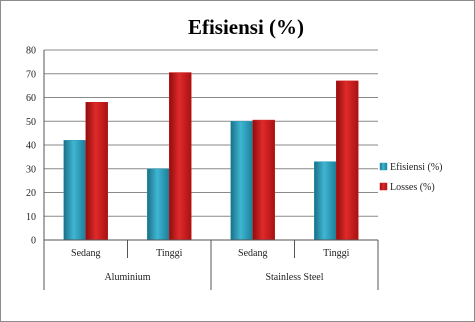 The width and height of the screenshot is (475, 322). I want to click on y-tick-label: 10, so click(31, 217).